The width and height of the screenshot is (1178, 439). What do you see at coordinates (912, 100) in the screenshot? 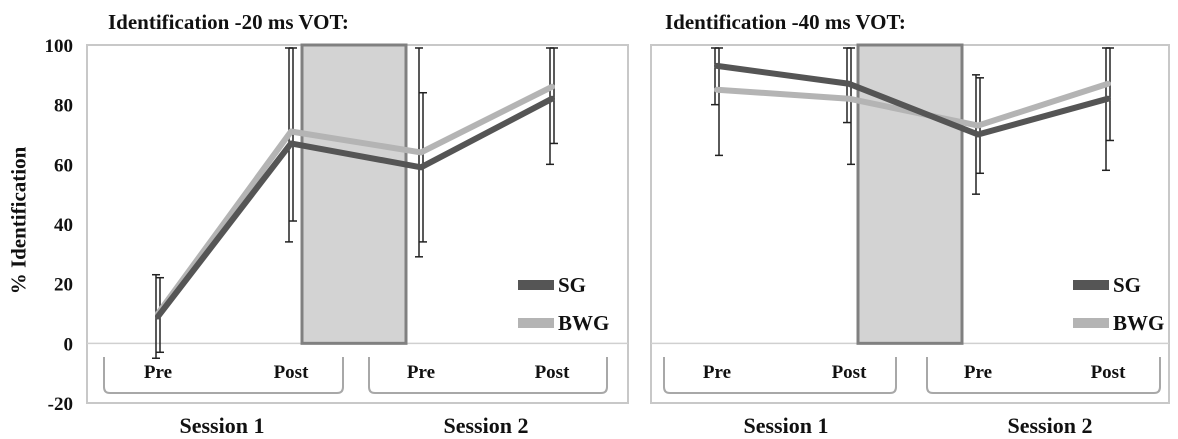
I see `series-line-sg` at bounding box center [912, 100].